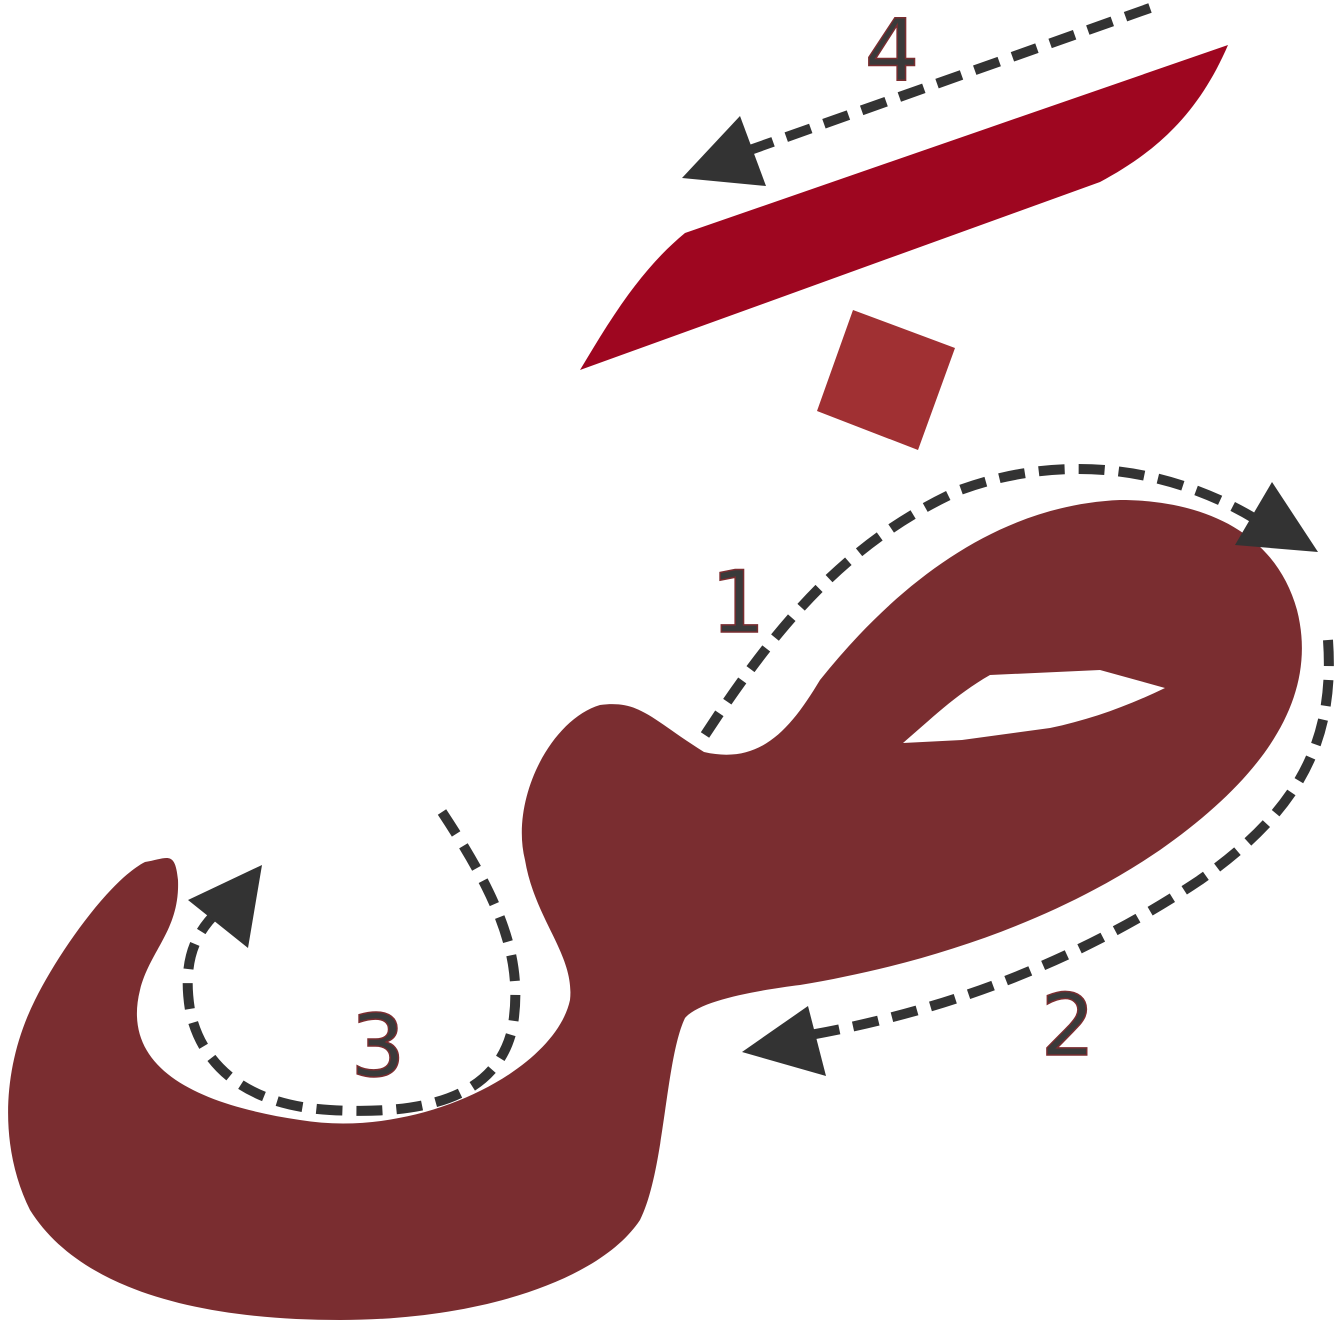 Image resolution: width=1338 pixels, height=1326 pixels. What do you see at coordinates (886, 380) in the screenshot?
I see `square-dot` at bounding box center [886, 380].